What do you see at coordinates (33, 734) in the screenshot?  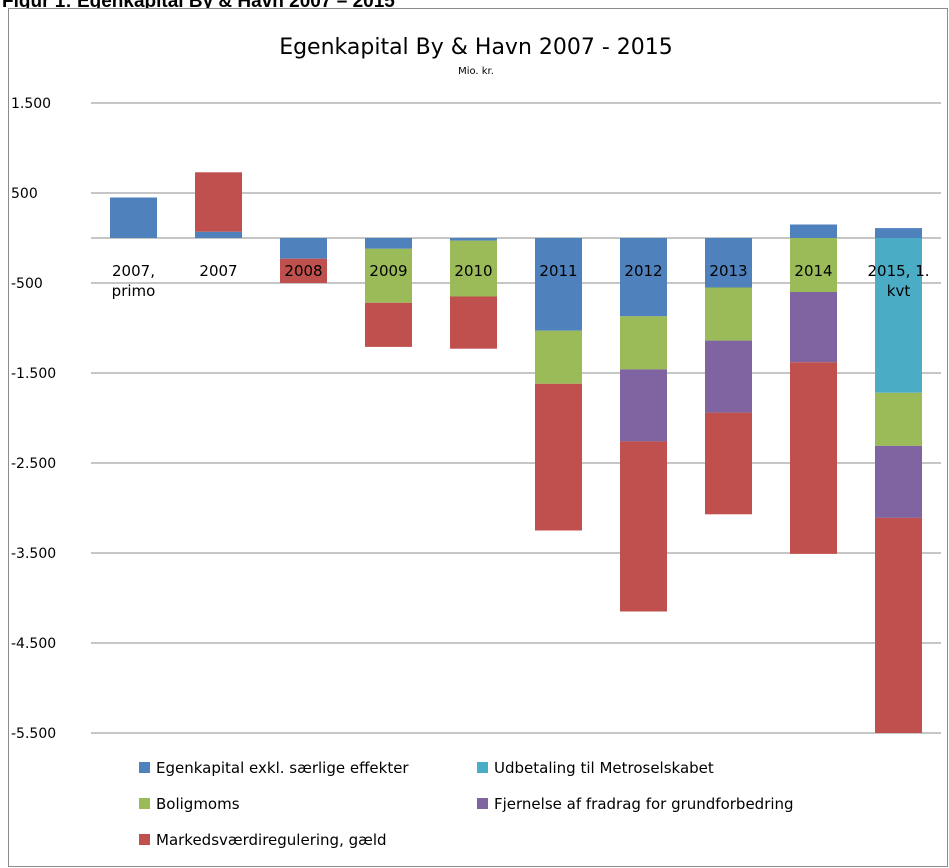 I see `y-tick-label: -5.500` at bounding box center [33, 734].